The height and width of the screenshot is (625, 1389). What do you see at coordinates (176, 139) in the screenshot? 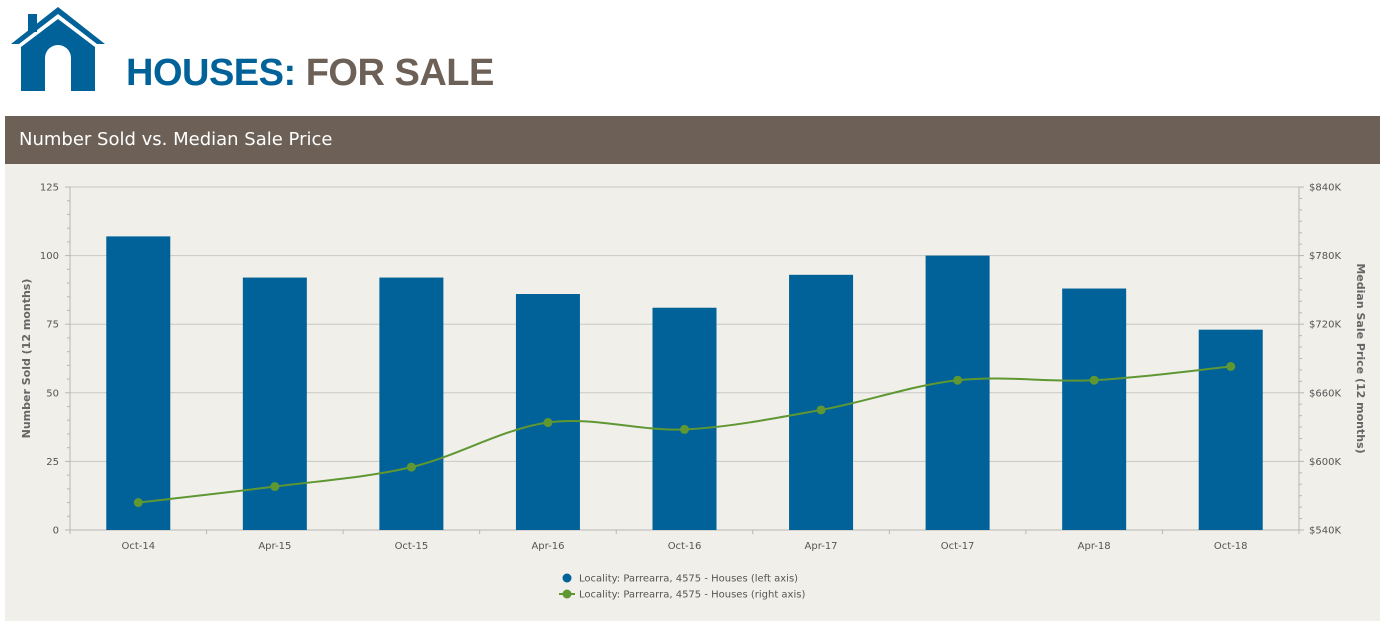
I see `chart-title: Number Sold vs. Median Sale Price` at bounding box center [176, 139].